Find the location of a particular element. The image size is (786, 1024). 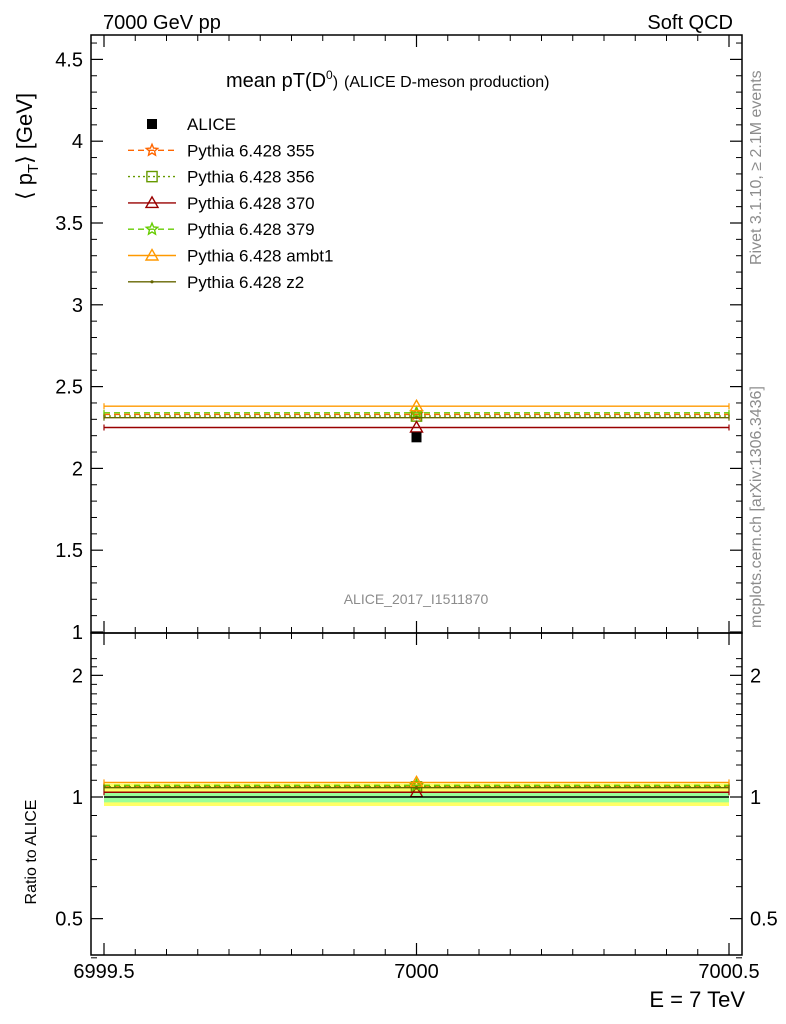

legend-entry: ALICE is located at coordinates (191, 124).